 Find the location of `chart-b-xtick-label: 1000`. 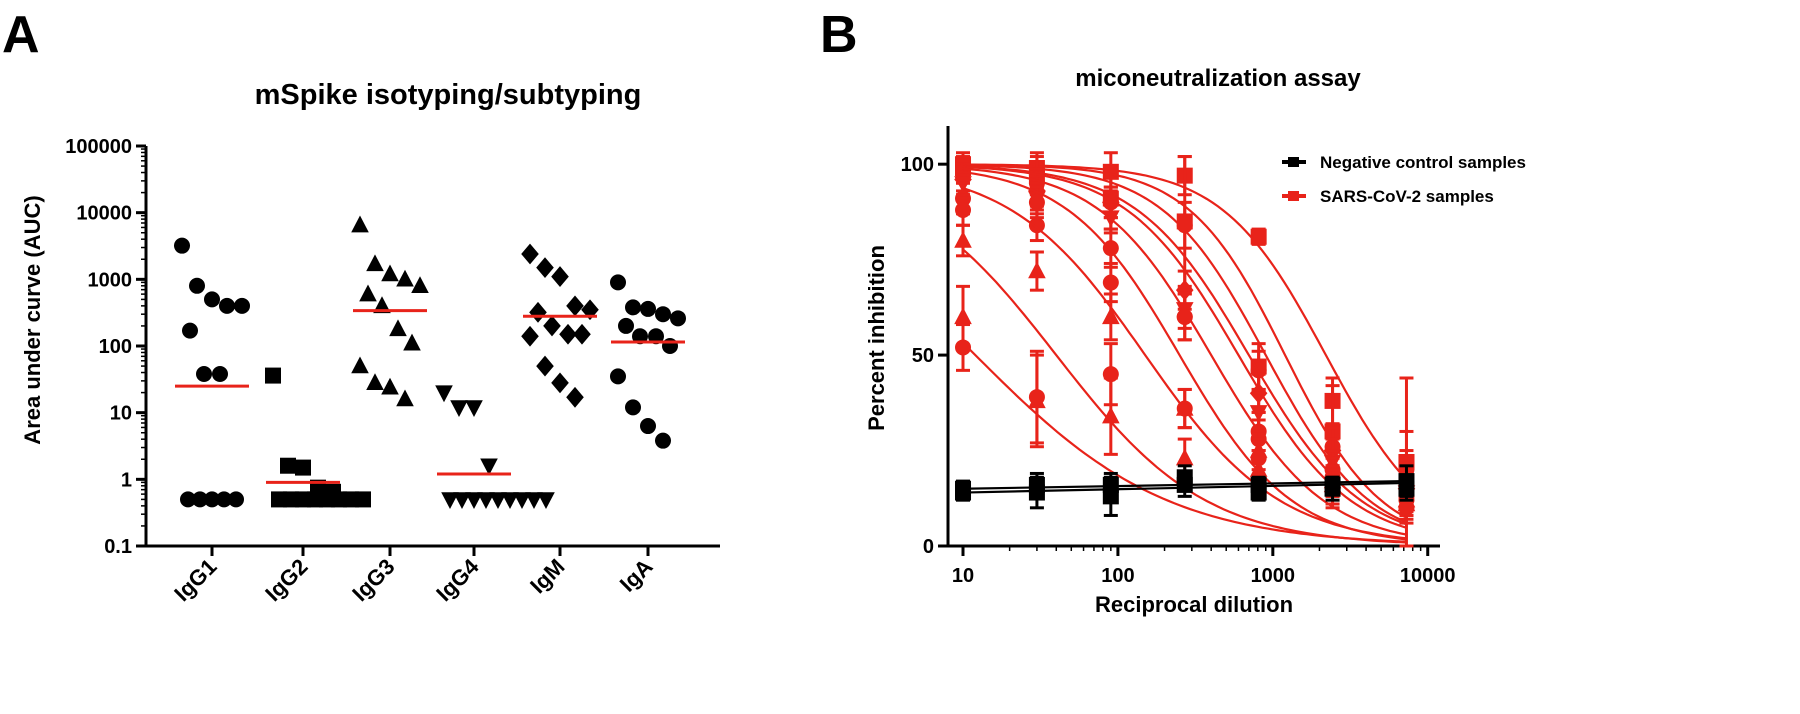

chart-b-xtick-label: 1000 is located at coordinates (1273, 576).